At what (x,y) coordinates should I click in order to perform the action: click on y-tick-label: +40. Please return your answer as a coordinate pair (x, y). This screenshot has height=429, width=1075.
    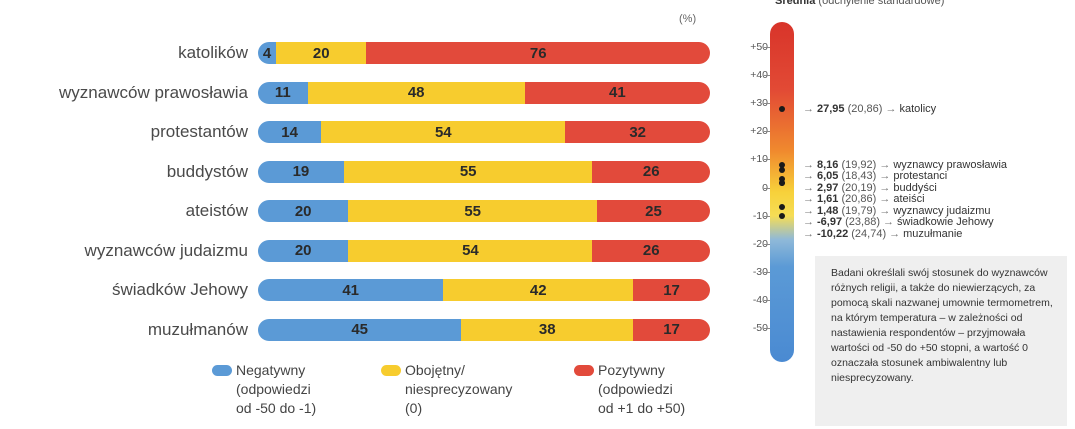
    Looking at the image, I should click on (759, 75).